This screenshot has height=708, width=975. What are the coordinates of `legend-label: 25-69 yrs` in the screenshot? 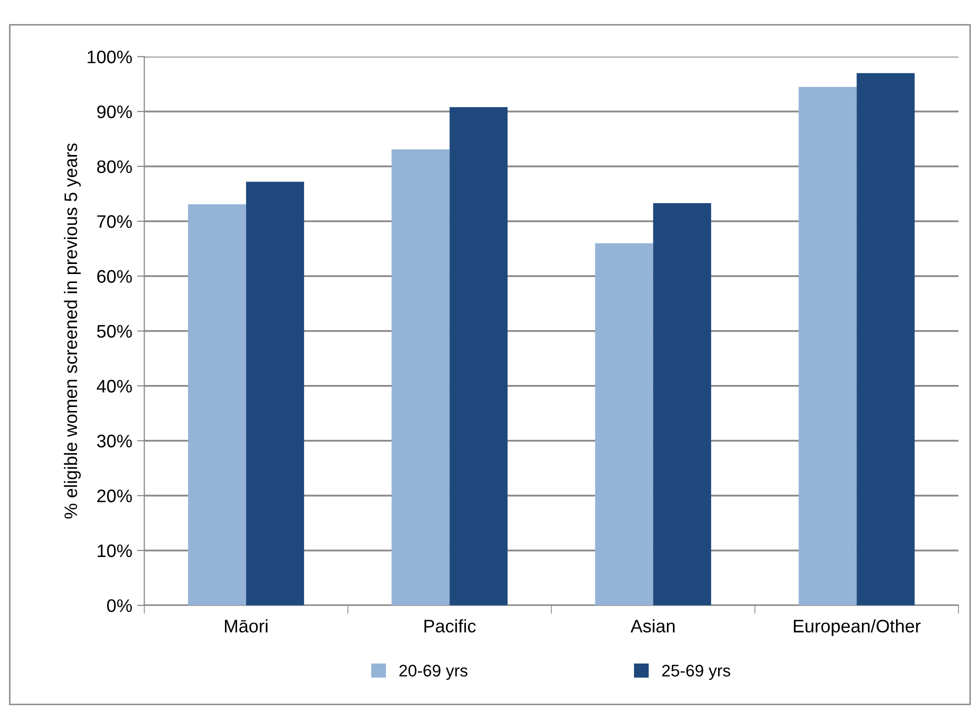 It's located at (696, 672).